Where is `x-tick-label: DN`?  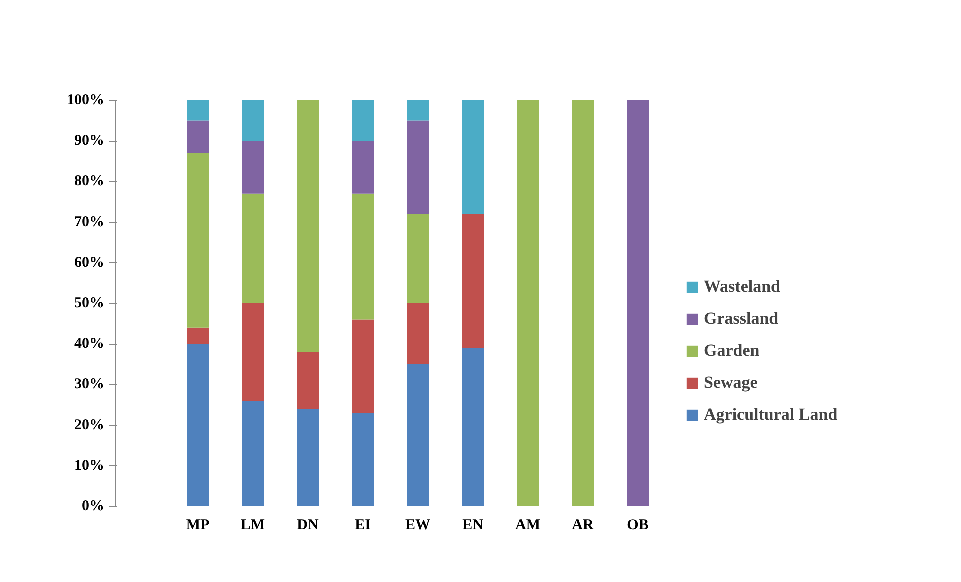 x-tick-label: DN is located at coordinates (308, 526).